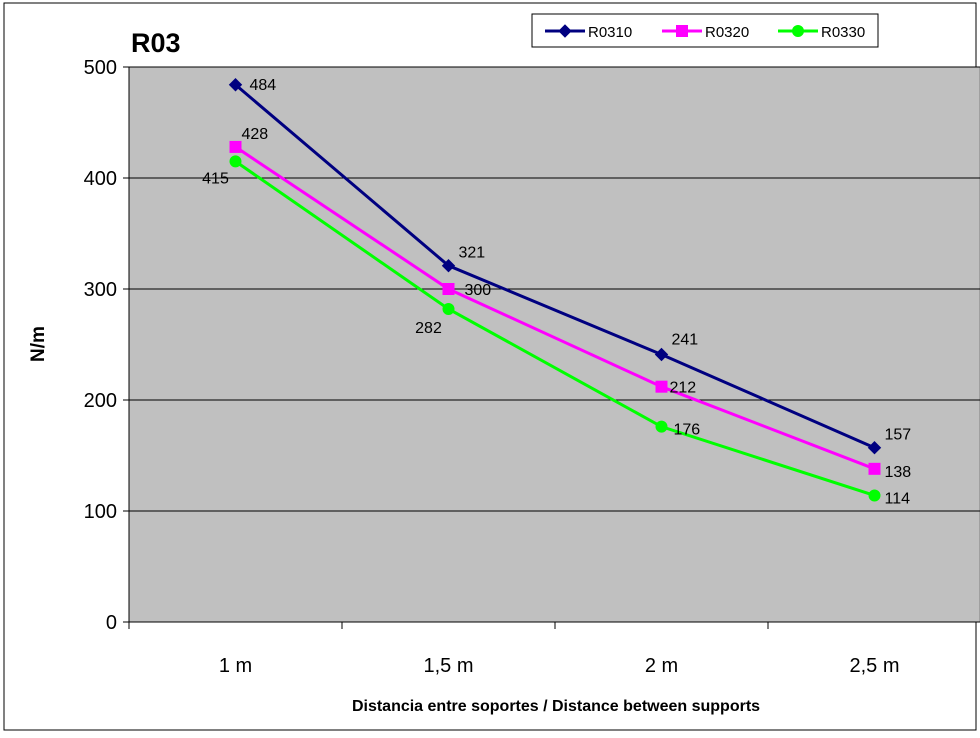 The image size is (980, 738). I want to click on data-label: 114, so click(898, 498).